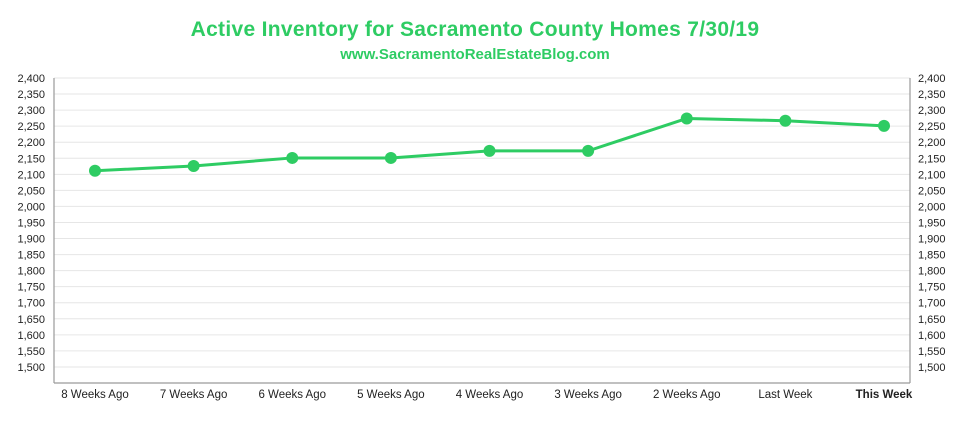 This screenshot has width=960, height=429. I want to click on y-tick-label-left: 1,800, so click(31, 272).